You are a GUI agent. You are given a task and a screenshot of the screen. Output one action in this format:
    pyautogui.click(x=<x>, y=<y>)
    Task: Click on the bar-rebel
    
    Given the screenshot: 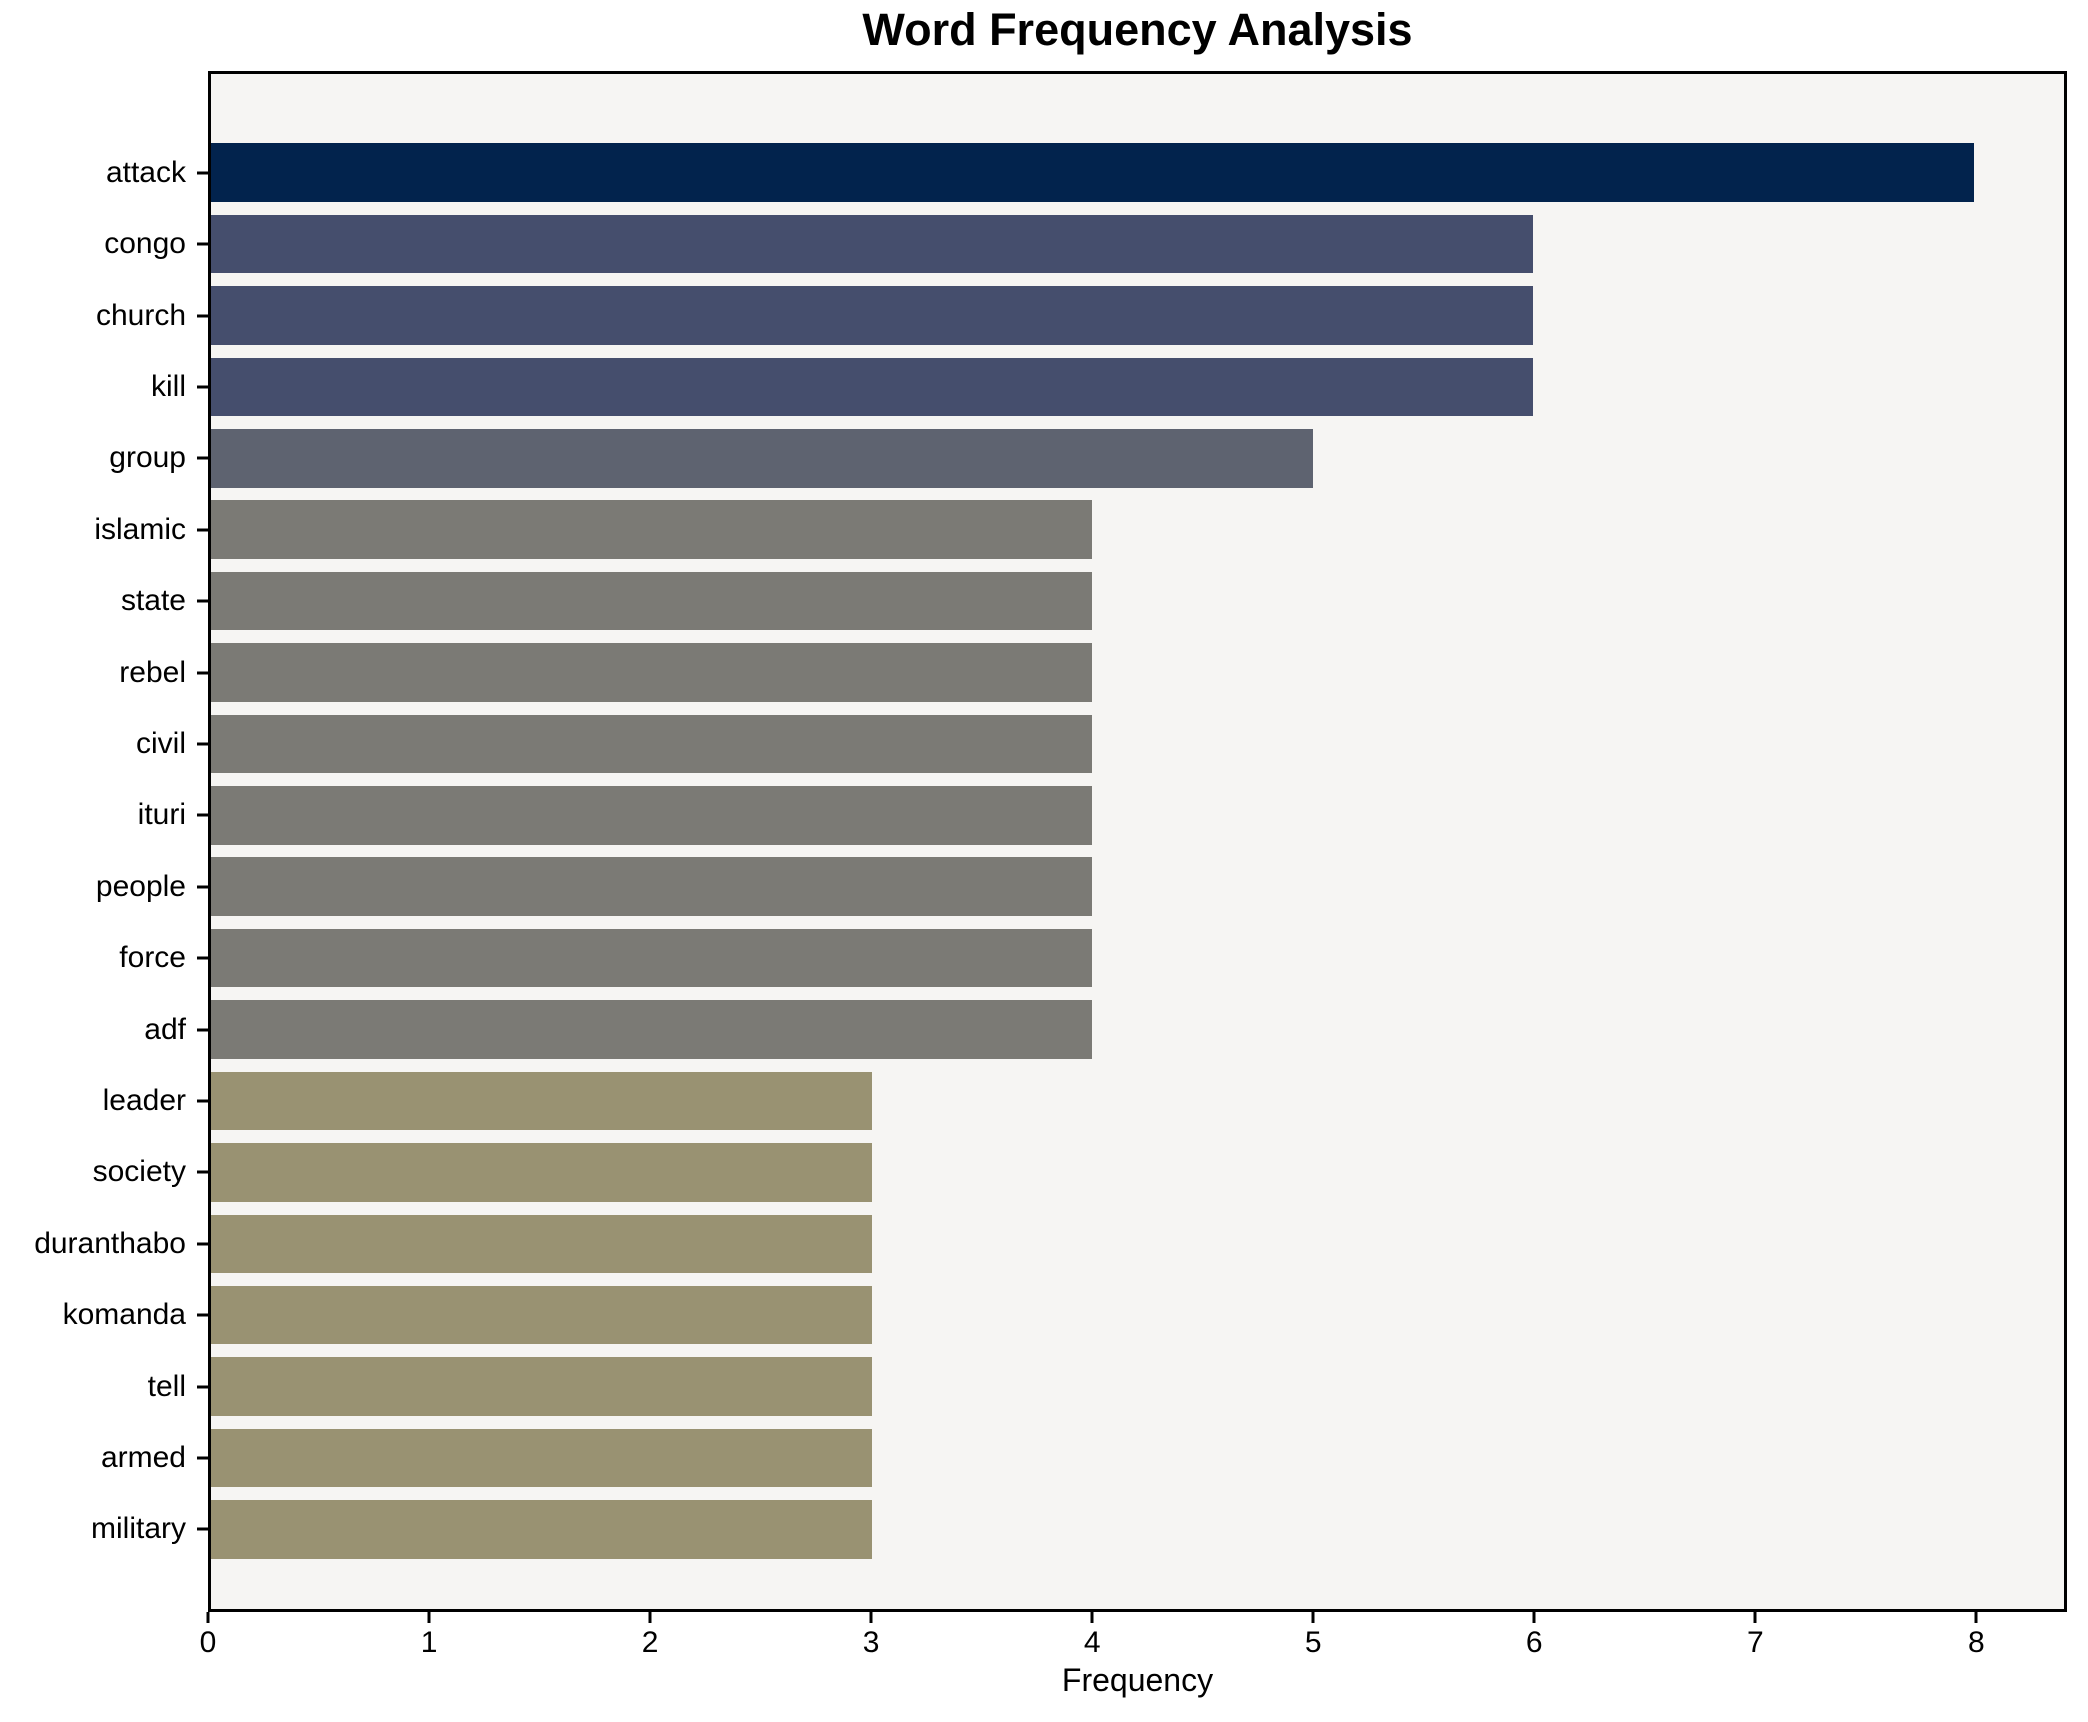 What is the action you would take?
    pyautogui.click(x=652, y=672)
    